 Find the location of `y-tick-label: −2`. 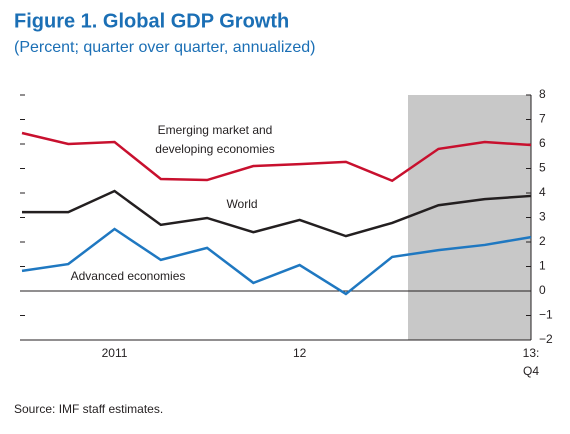

y-tick-label: −2 is located at coordinates (546, 339).